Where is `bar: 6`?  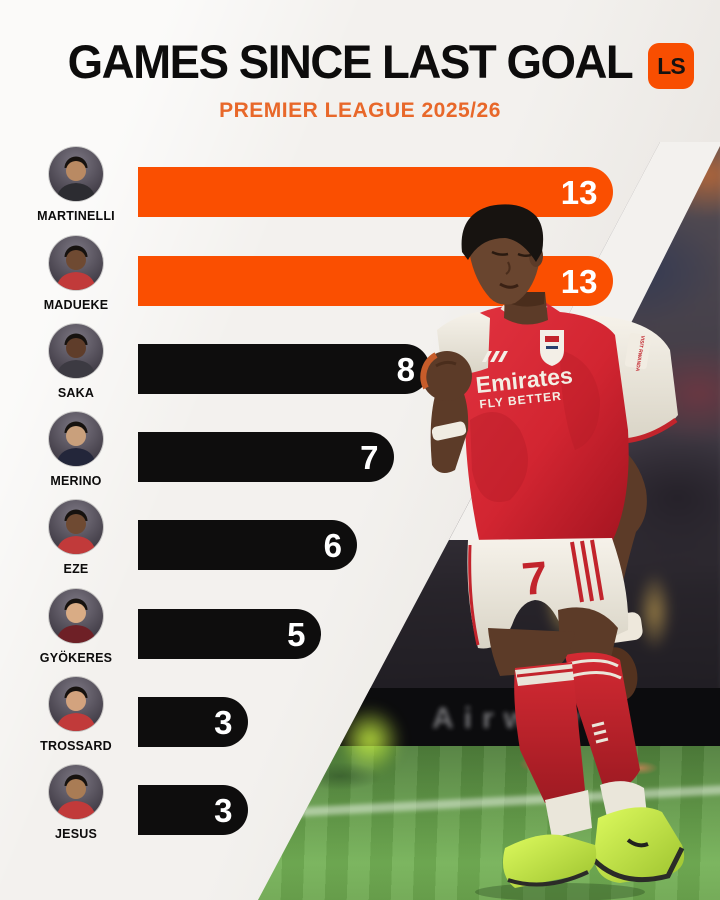 bar: 6 is located at coordinates (247, 545).